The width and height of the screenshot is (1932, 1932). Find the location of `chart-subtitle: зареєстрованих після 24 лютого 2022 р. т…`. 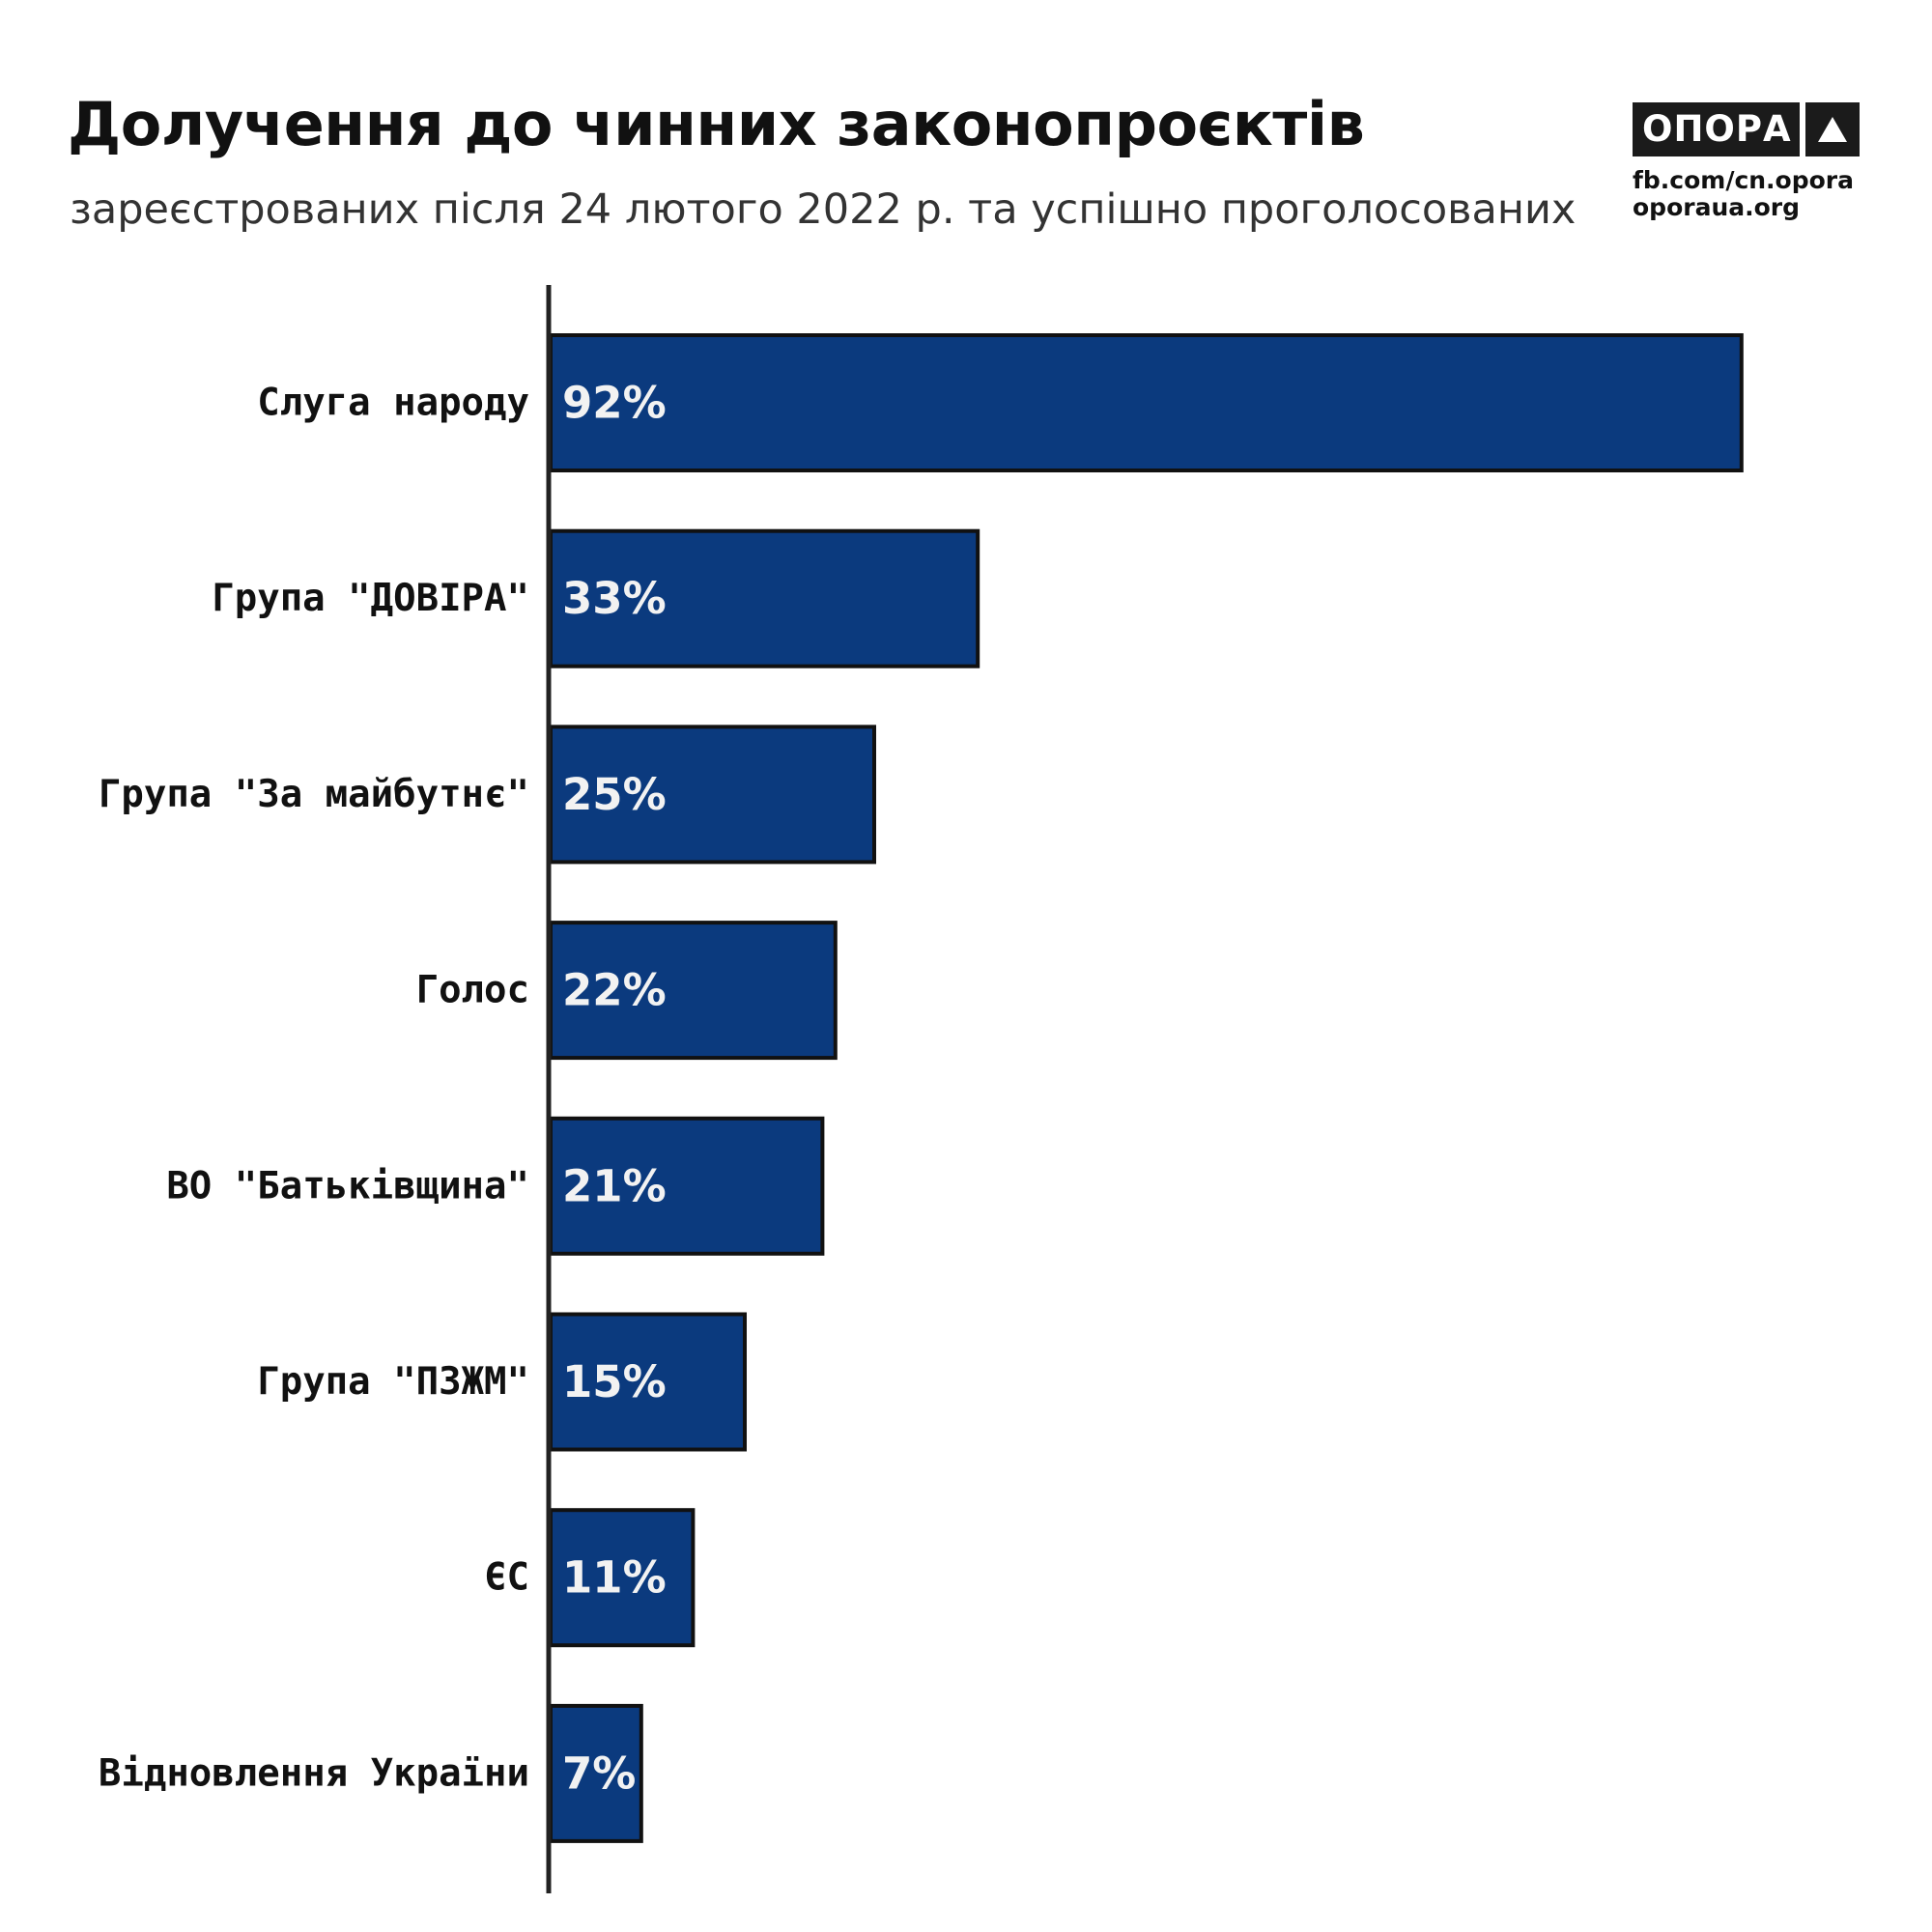

chart-subtitle: зареєстрованих після 24 лютого 2022 р. т… is located at coordinates (823, 209).